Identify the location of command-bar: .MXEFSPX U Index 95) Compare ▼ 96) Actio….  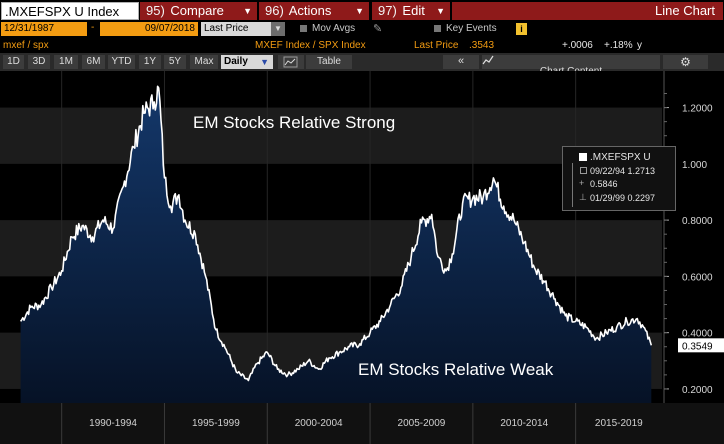
(362, 10).